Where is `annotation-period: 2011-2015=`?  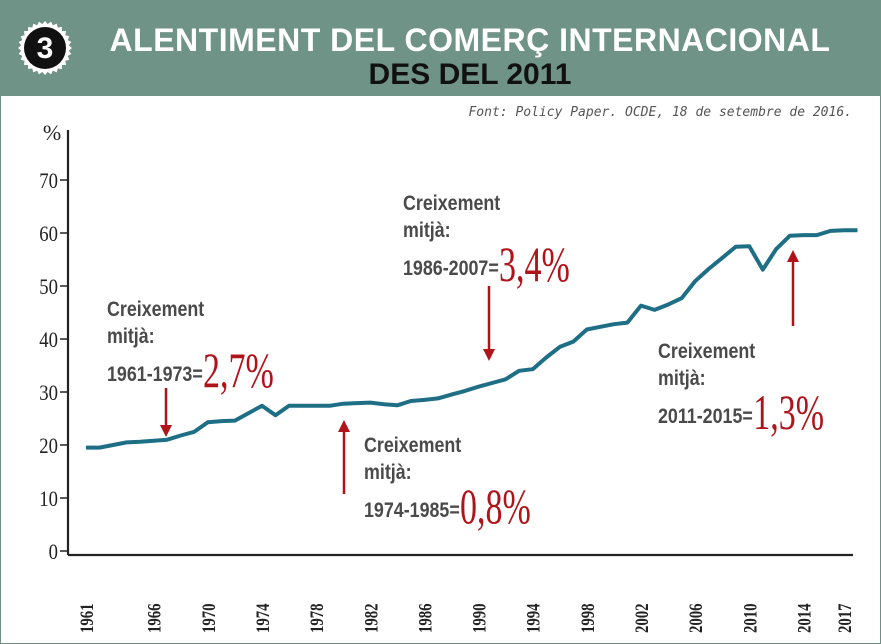 annotation-period: 2011-2015= is located at coordinates (705, 416).